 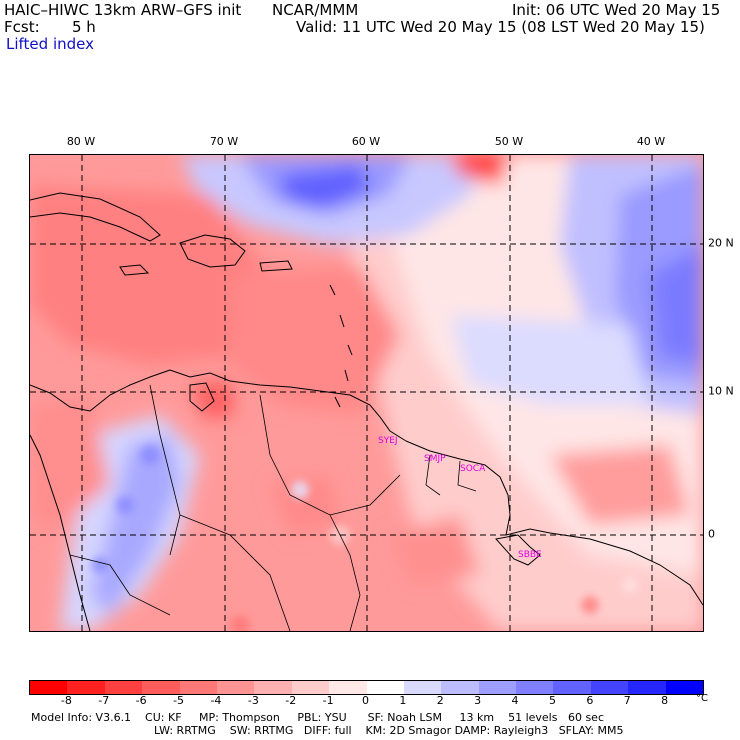 I want to click on lon-label-70w: 70 W, so click(x=224, y=141).